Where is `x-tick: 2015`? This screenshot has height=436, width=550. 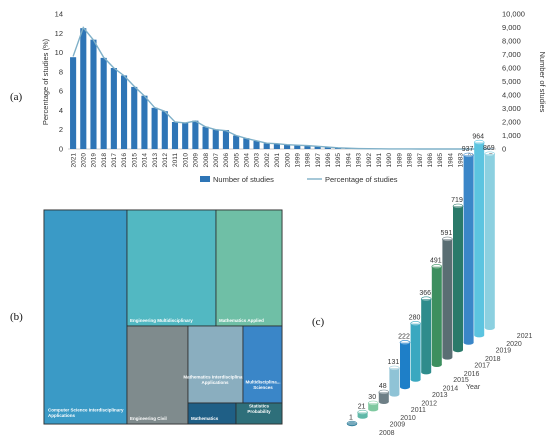 x-tick: 2015 is located at coordinates (134, 160).